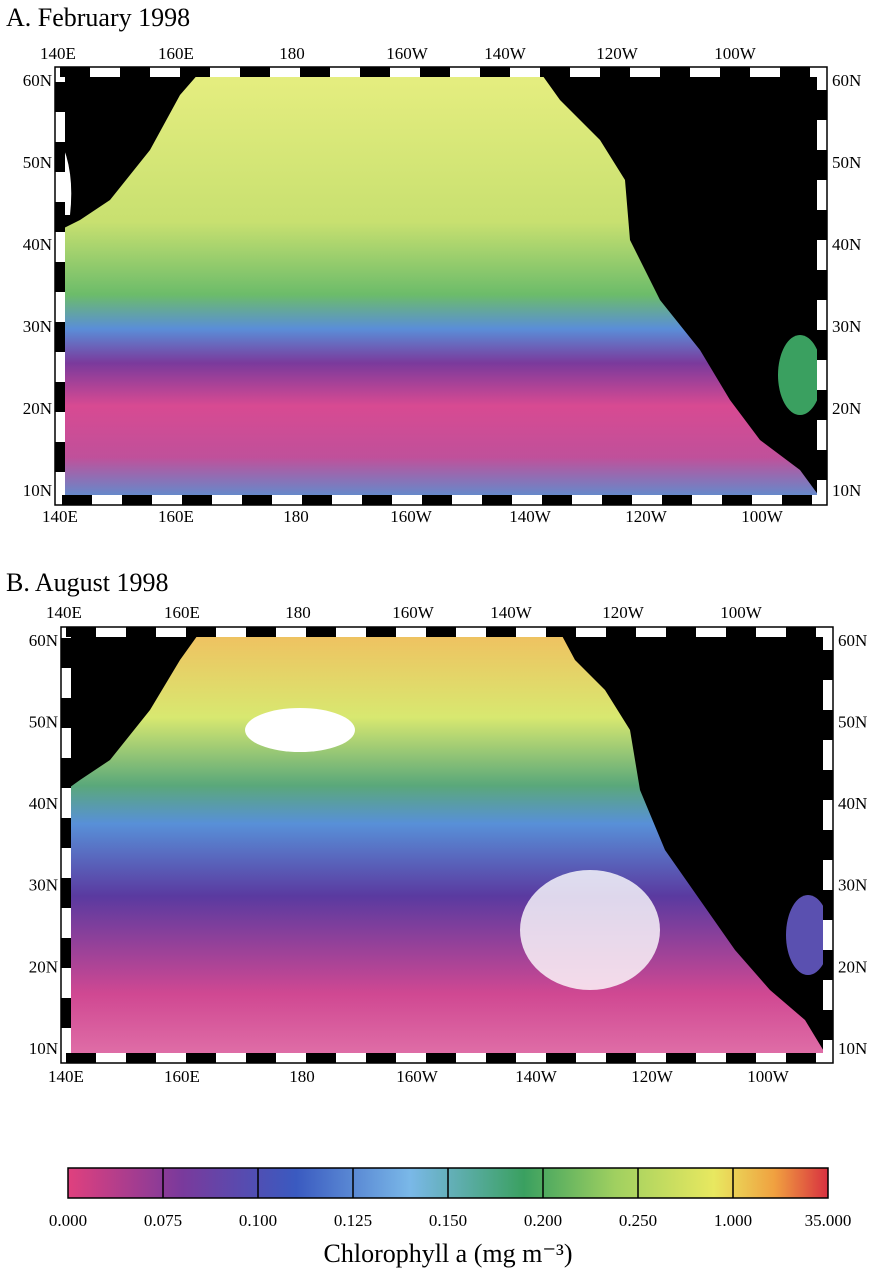 Image resolution: width=881 pixels, height=1278 pixels. Describe the element at coordinates (98, 17) in the screenshot. I see `panel-title: A. February 1998` at that location.